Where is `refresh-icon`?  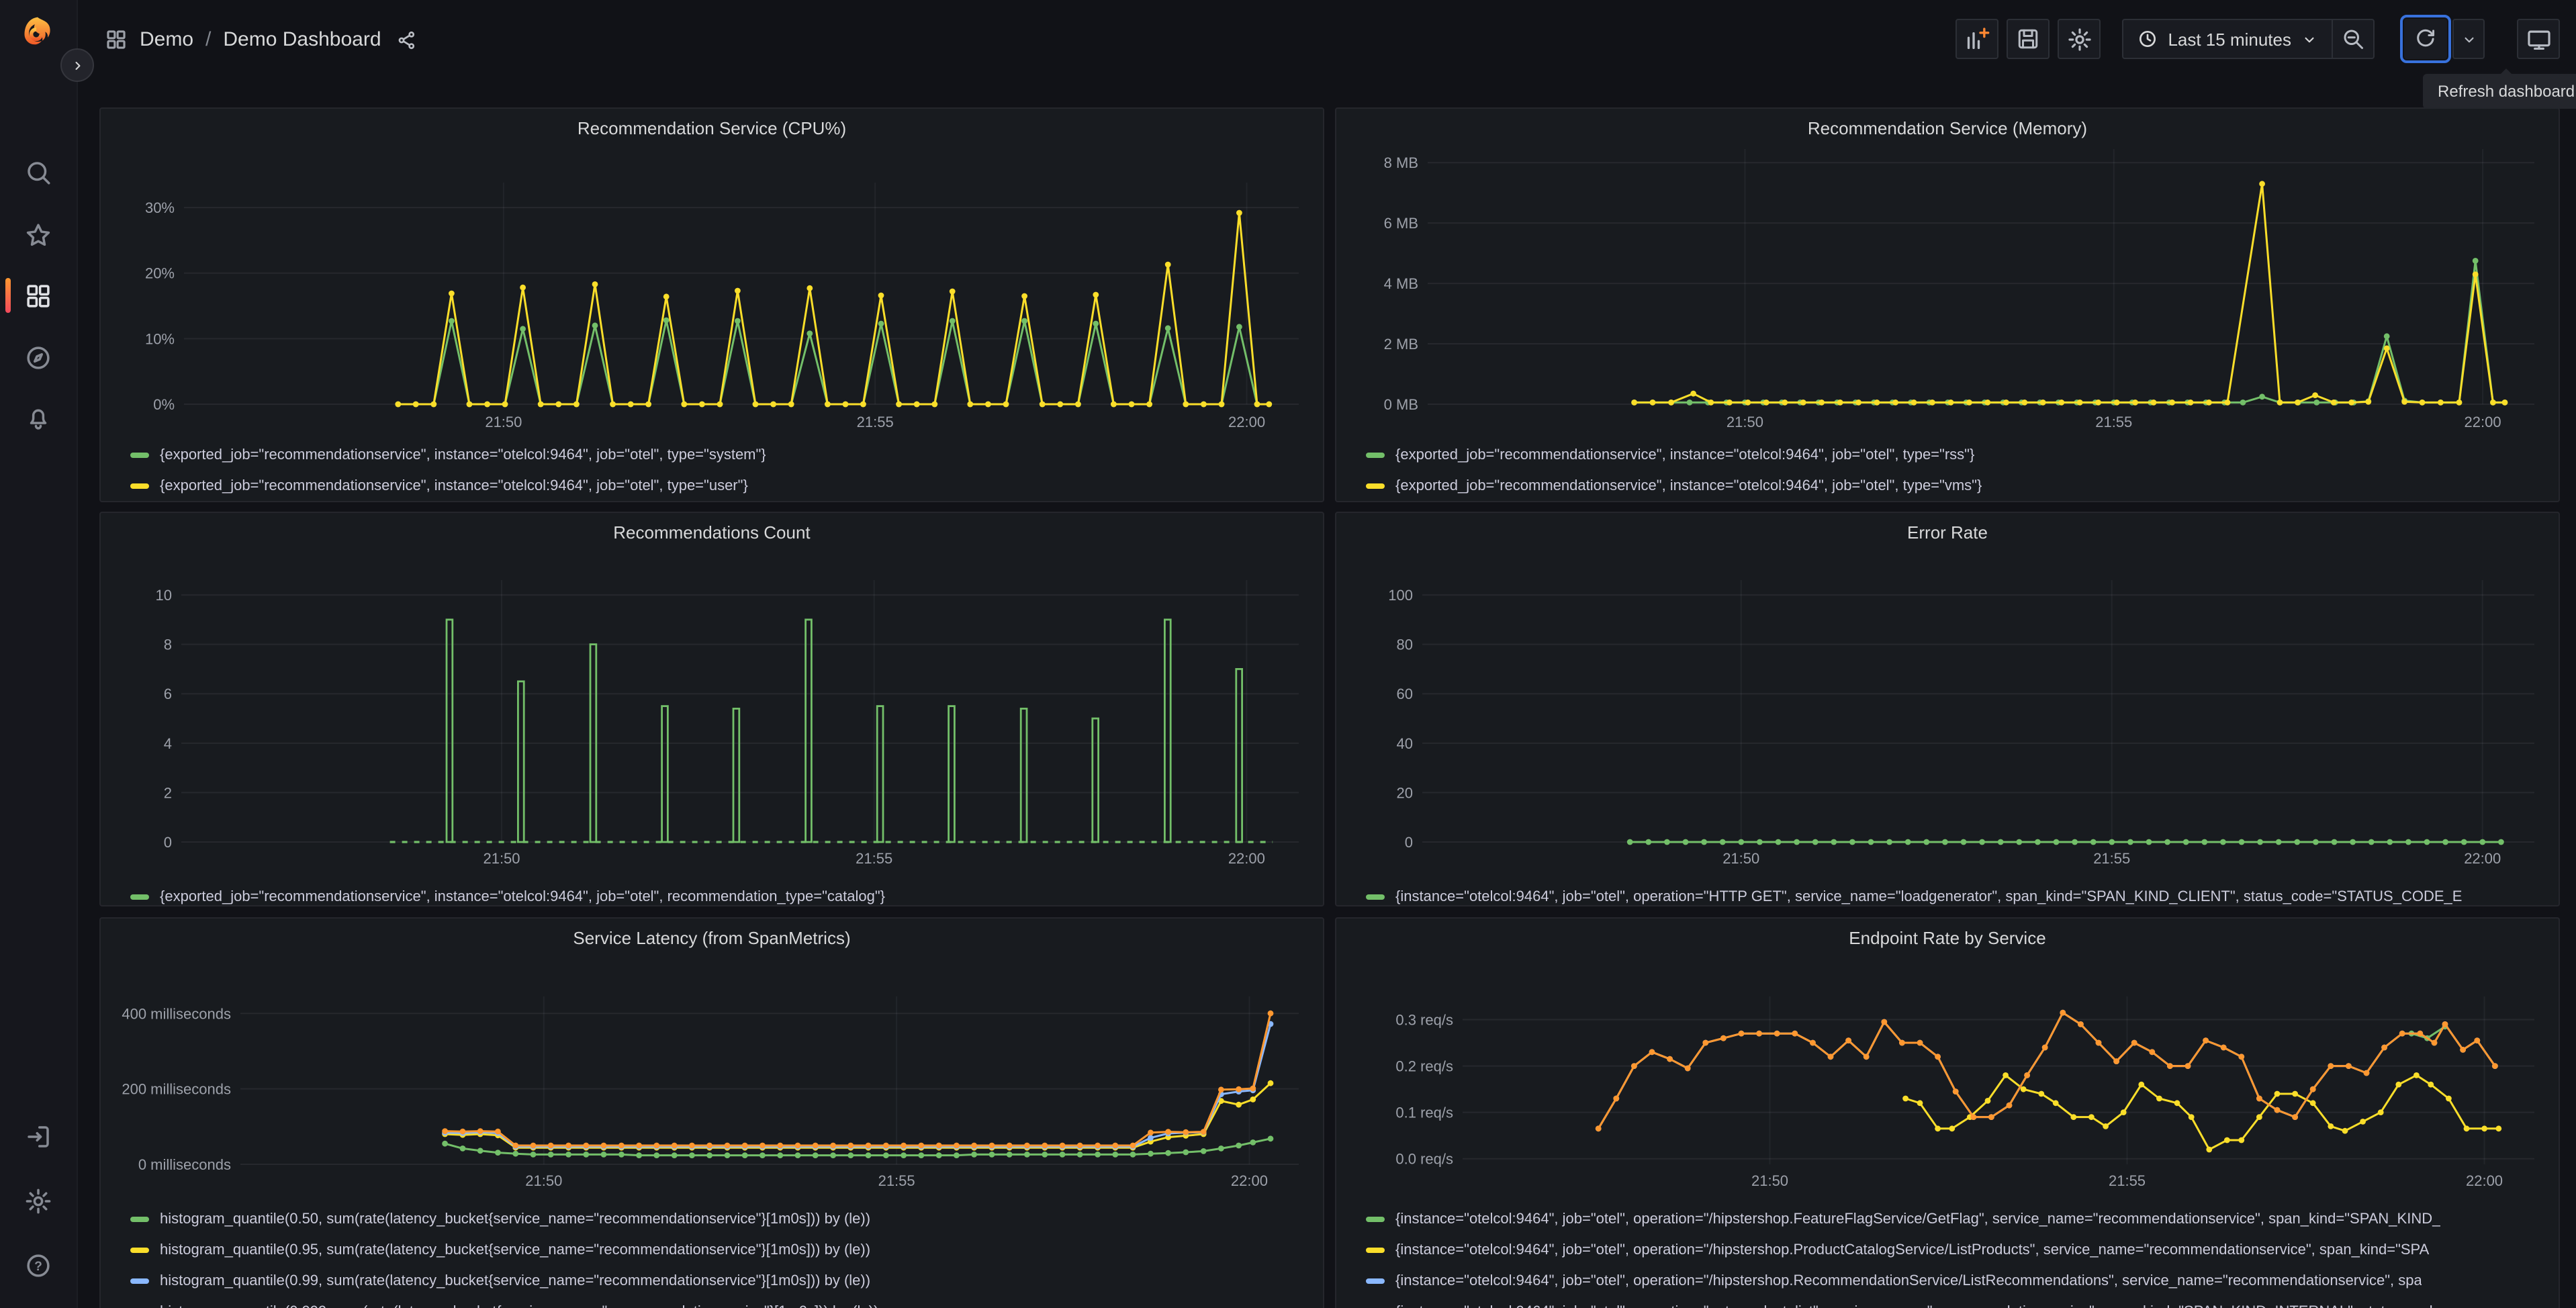
refresh-icon is located at coordinates (2425, 39).